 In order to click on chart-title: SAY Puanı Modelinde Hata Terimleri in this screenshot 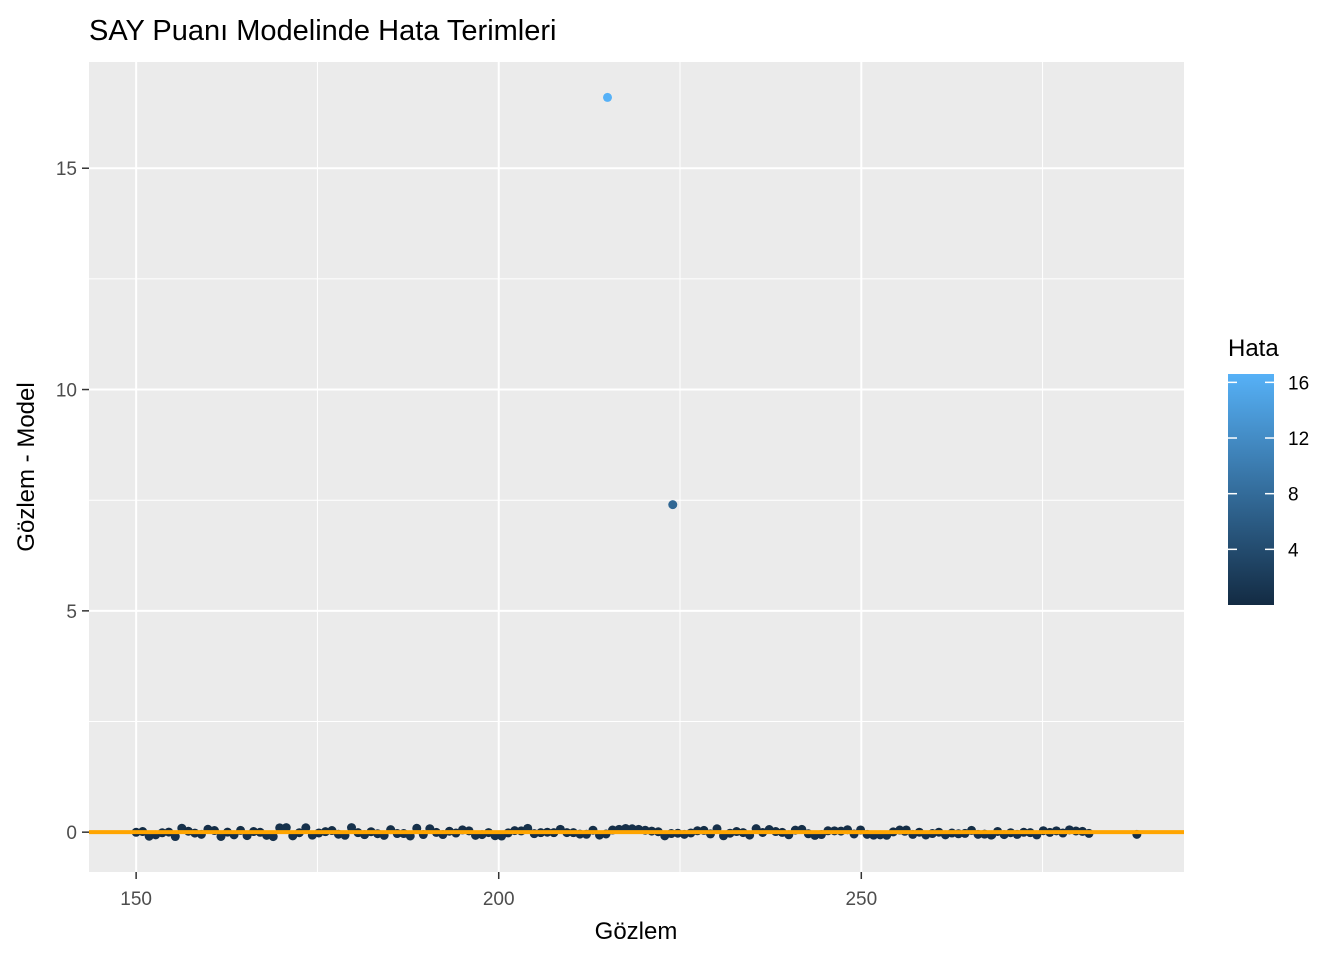, I will do `click(322, 31)`.